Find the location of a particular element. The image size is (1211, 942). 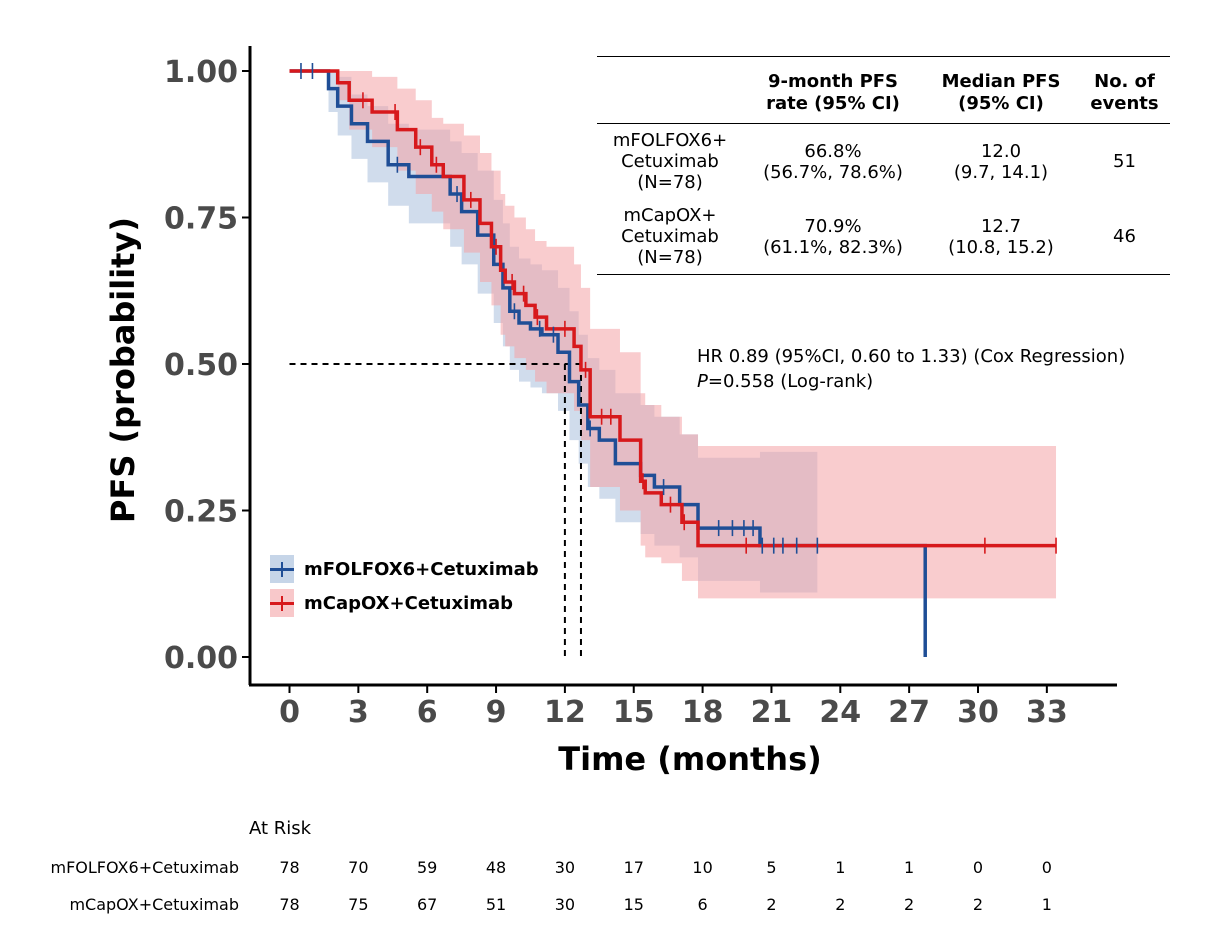

legend-swatch-blue is located at coordinates (282, 569).